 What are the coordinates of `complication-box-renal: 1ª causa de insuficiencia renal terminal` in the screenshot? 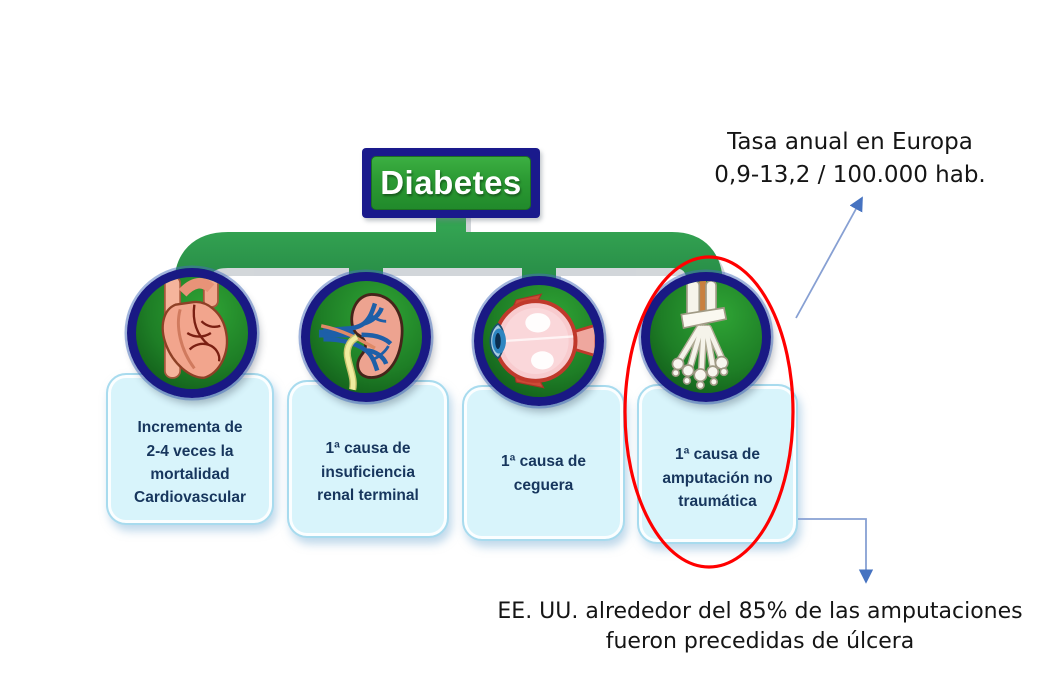 It's located at (368, 459).